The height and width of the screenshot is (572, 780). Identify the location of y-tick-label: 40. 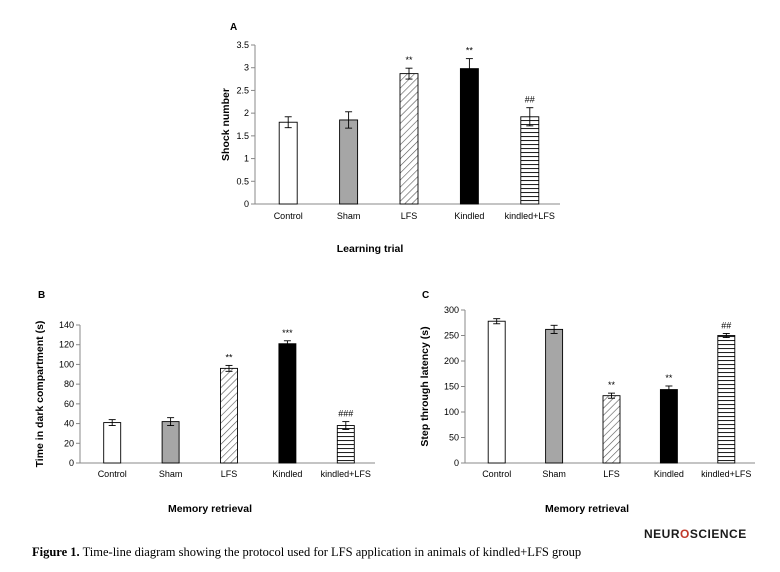
(69, 424).